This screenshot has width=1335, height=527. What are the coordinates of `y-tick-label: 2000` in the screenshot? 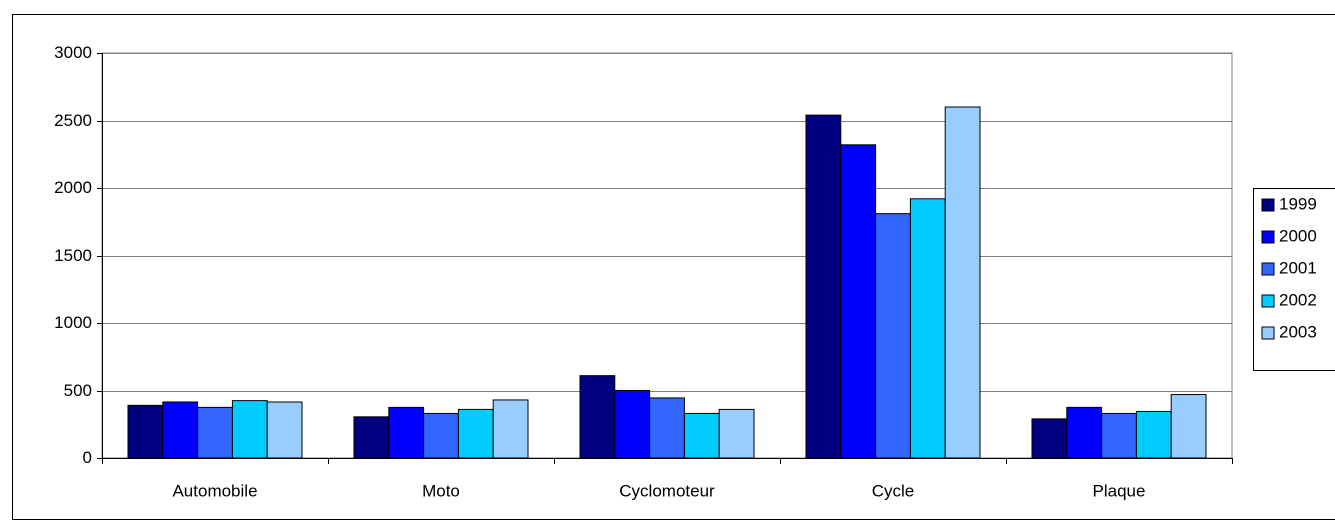 It's located at (73, 187).